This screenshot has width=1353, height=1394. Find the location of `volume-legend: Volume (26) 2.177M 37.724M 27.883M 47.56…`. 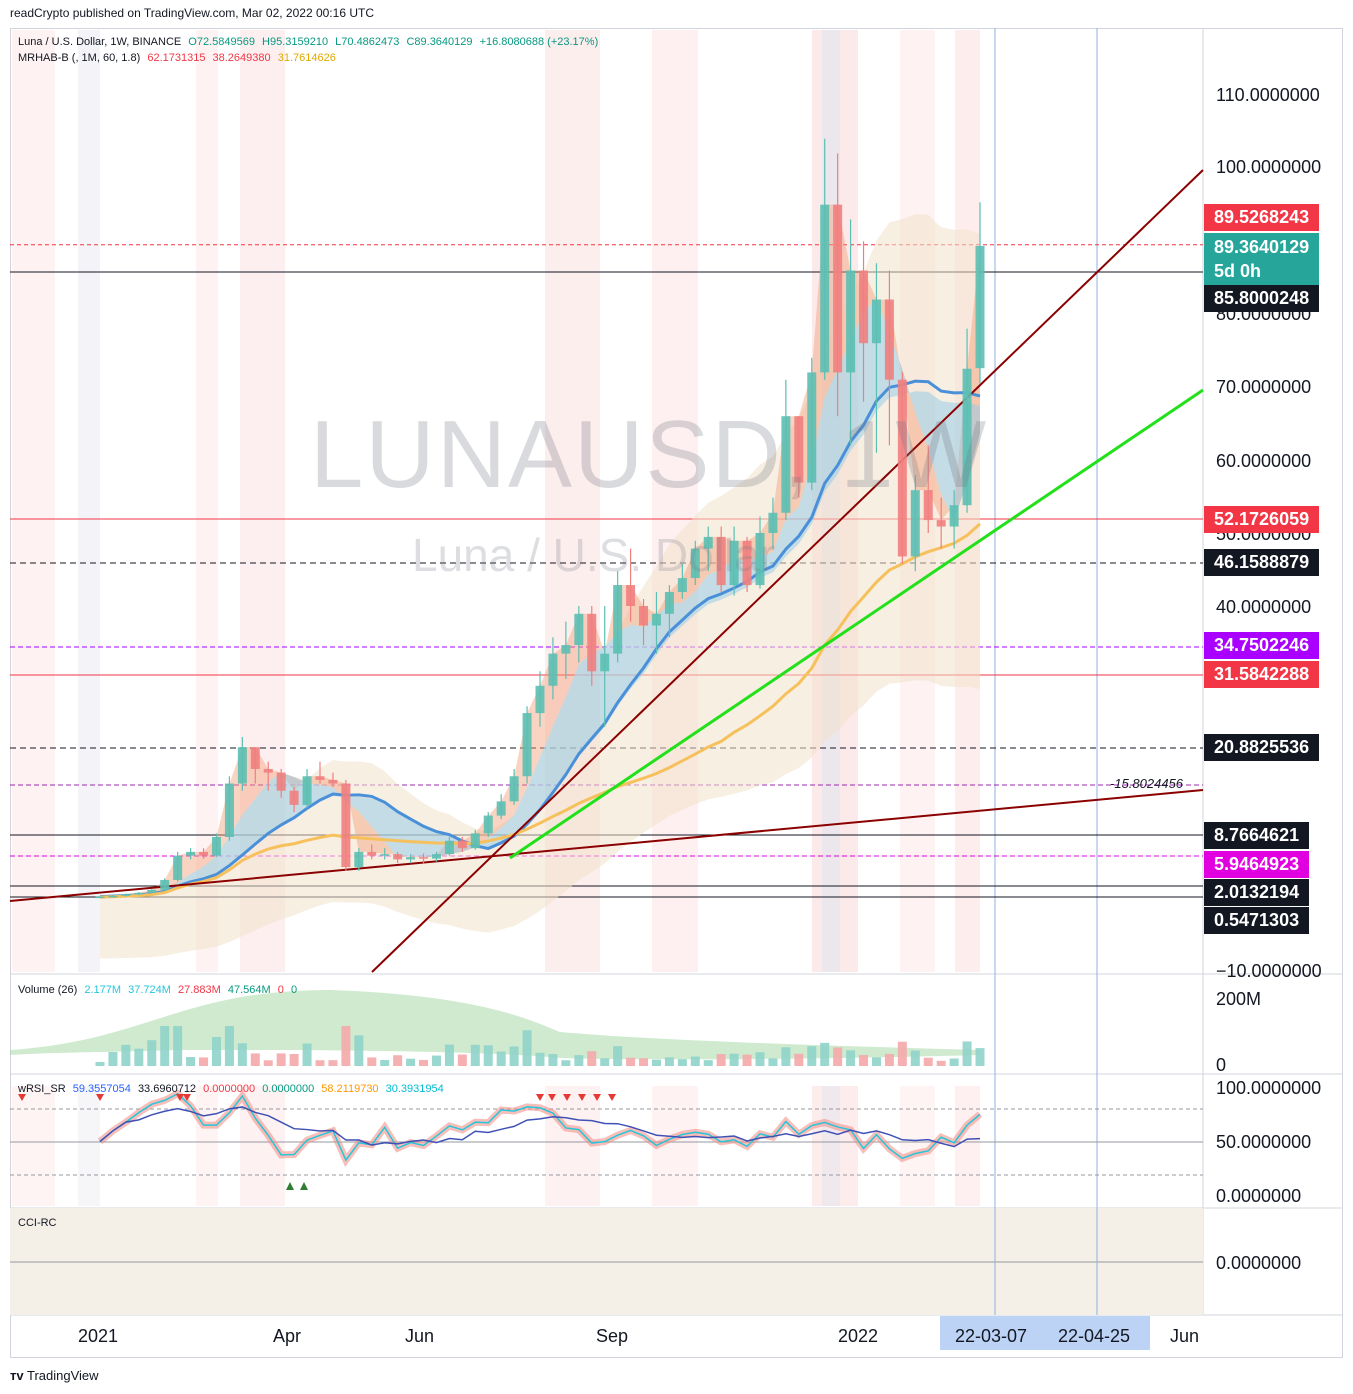

volume-legend: Volume (26) 2.177M 37.724M 27.883M 47.56… is located at coordinates (159, 990).